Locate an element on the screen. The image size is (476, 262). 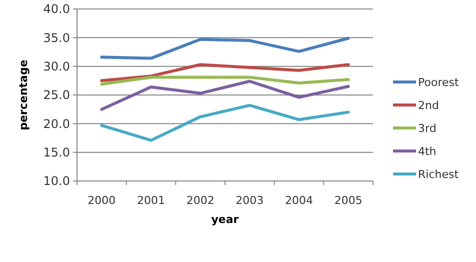
y-tick-label: 25.0 is located at coordinates (56, 95).